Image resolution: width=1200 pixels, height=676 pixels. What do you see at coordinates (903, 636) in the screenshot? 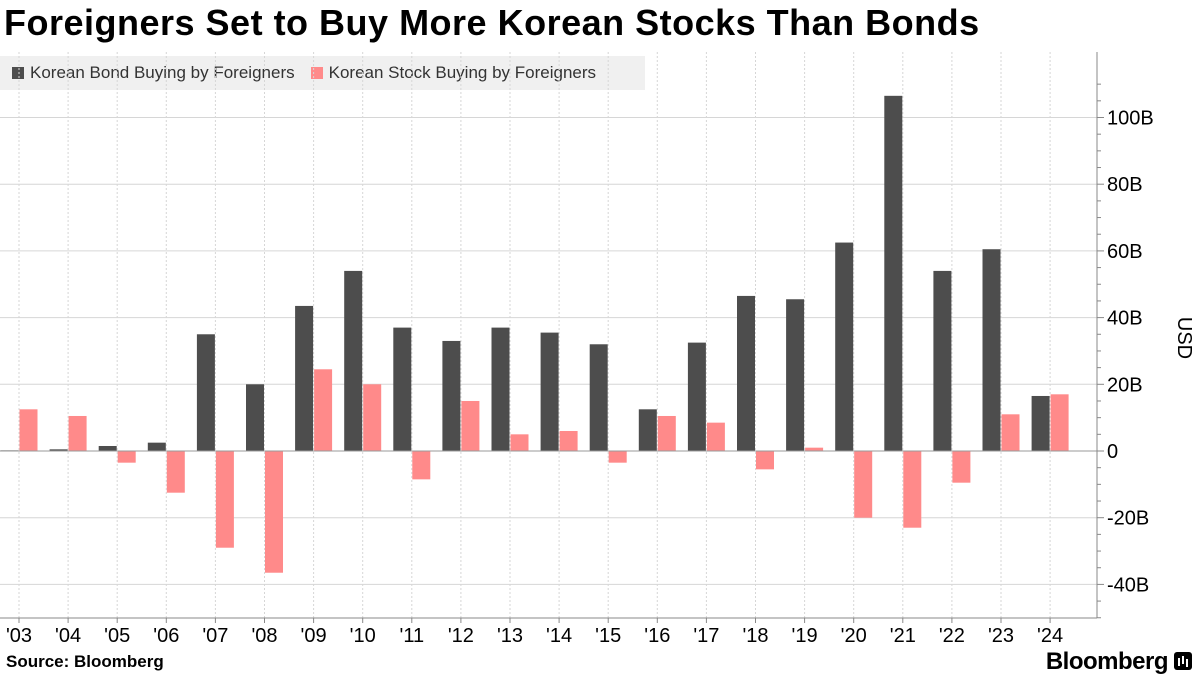
I see `x-tick-label: '21` at bounding box center [903, 636].